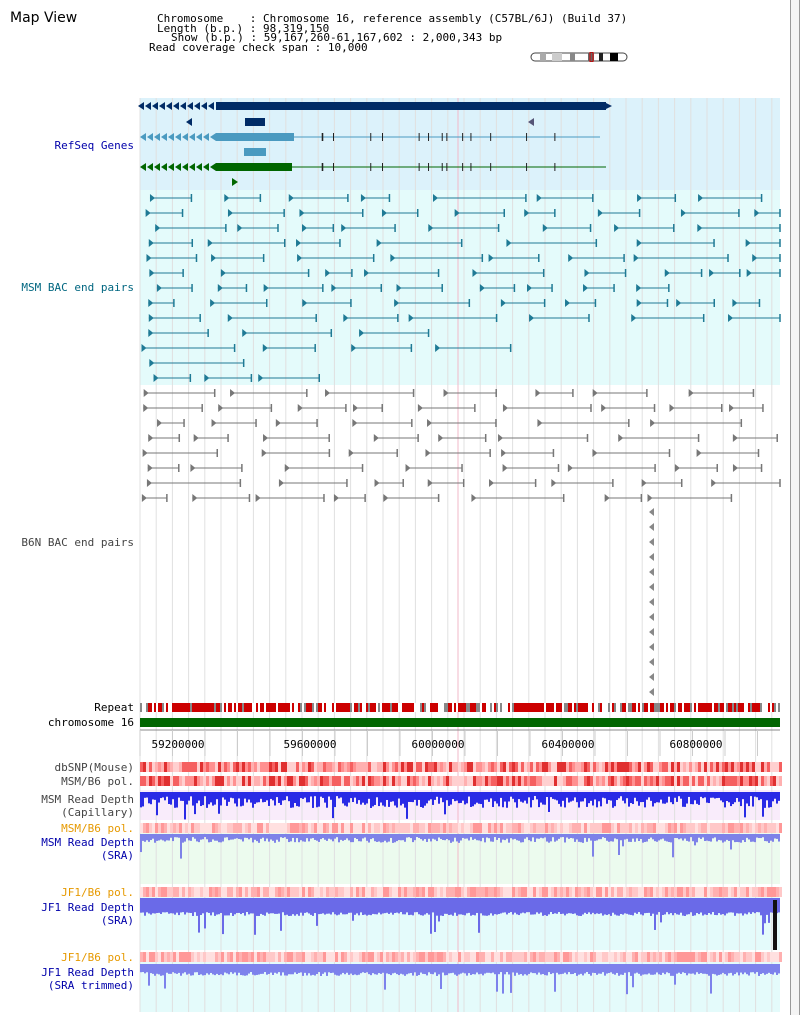 This screenshot has height=1015, width=800. Describe the element at coordinates (87, 799) in the screenshot. I see `track-label-msm-depth-cap-1: MSM Read Depth` at that location.